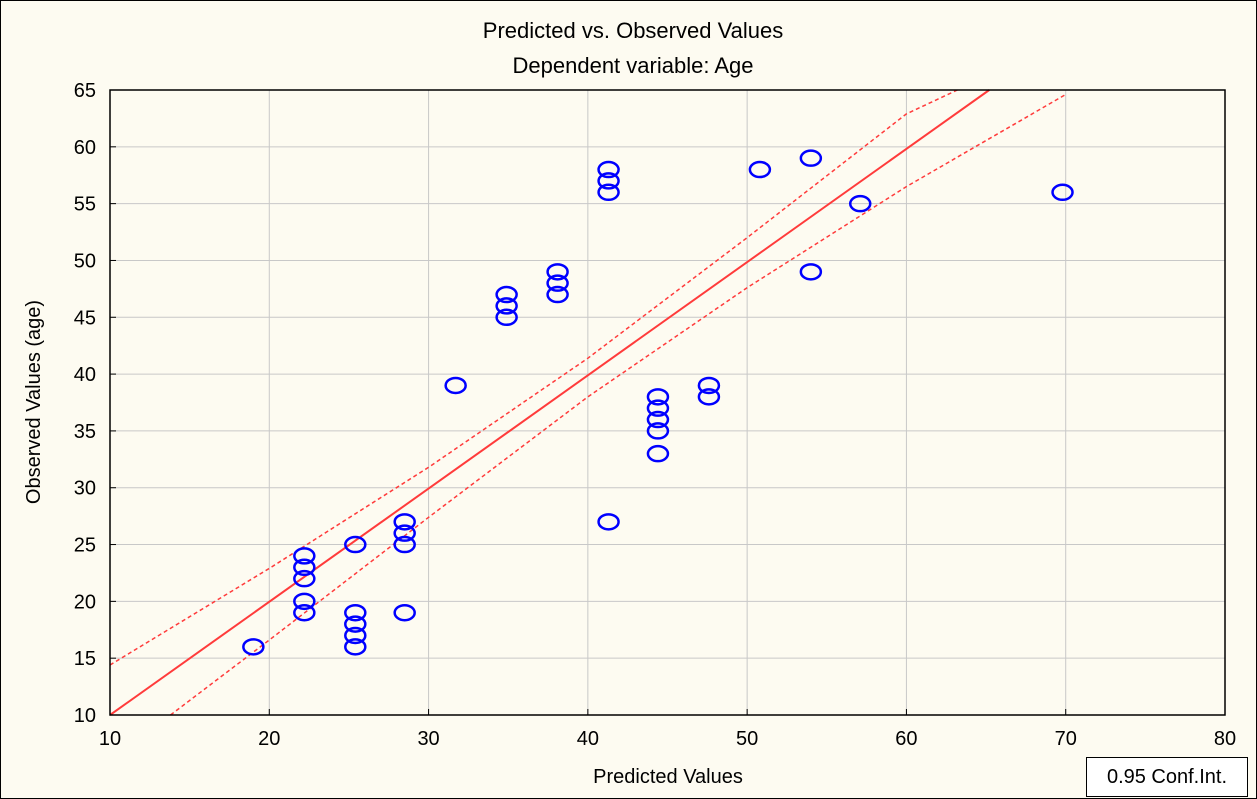 Image resolution: width=1257 pixels, height=799 pixels. Describe the element at coordinates (588, 739) in the screenshot. I see `x-tick-label: 40` at that location.